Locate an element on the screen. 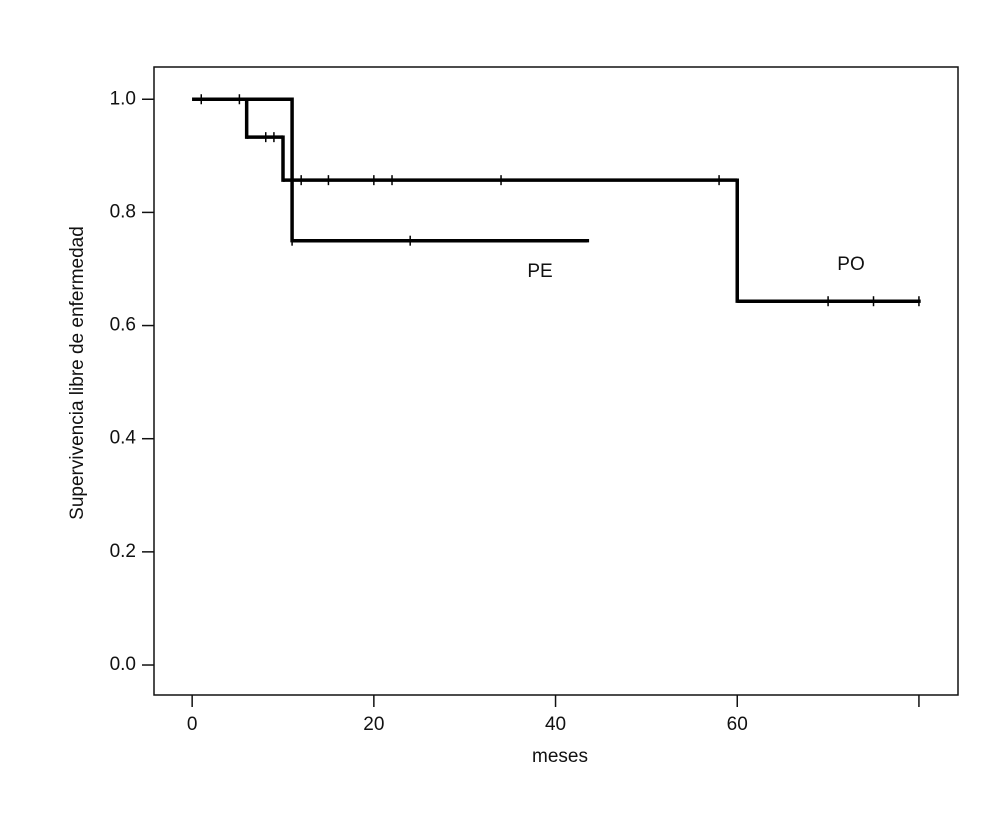 The height and width of the screenshot is (820, 991). y-tick-label: 0.0 is located at coordinates (123, 664).